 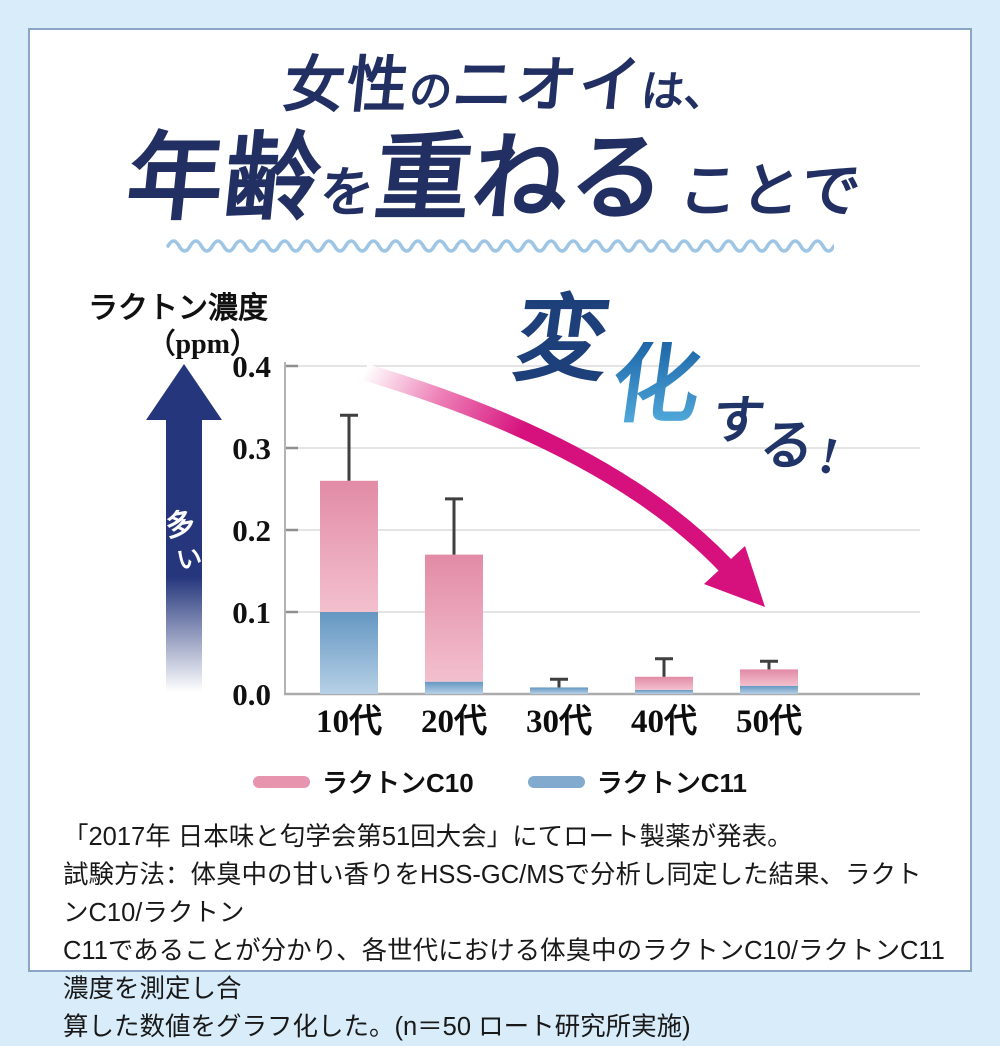 I want to click on legend-item-lactone-c11: ラクトンC11, so click(x=637, y=781).